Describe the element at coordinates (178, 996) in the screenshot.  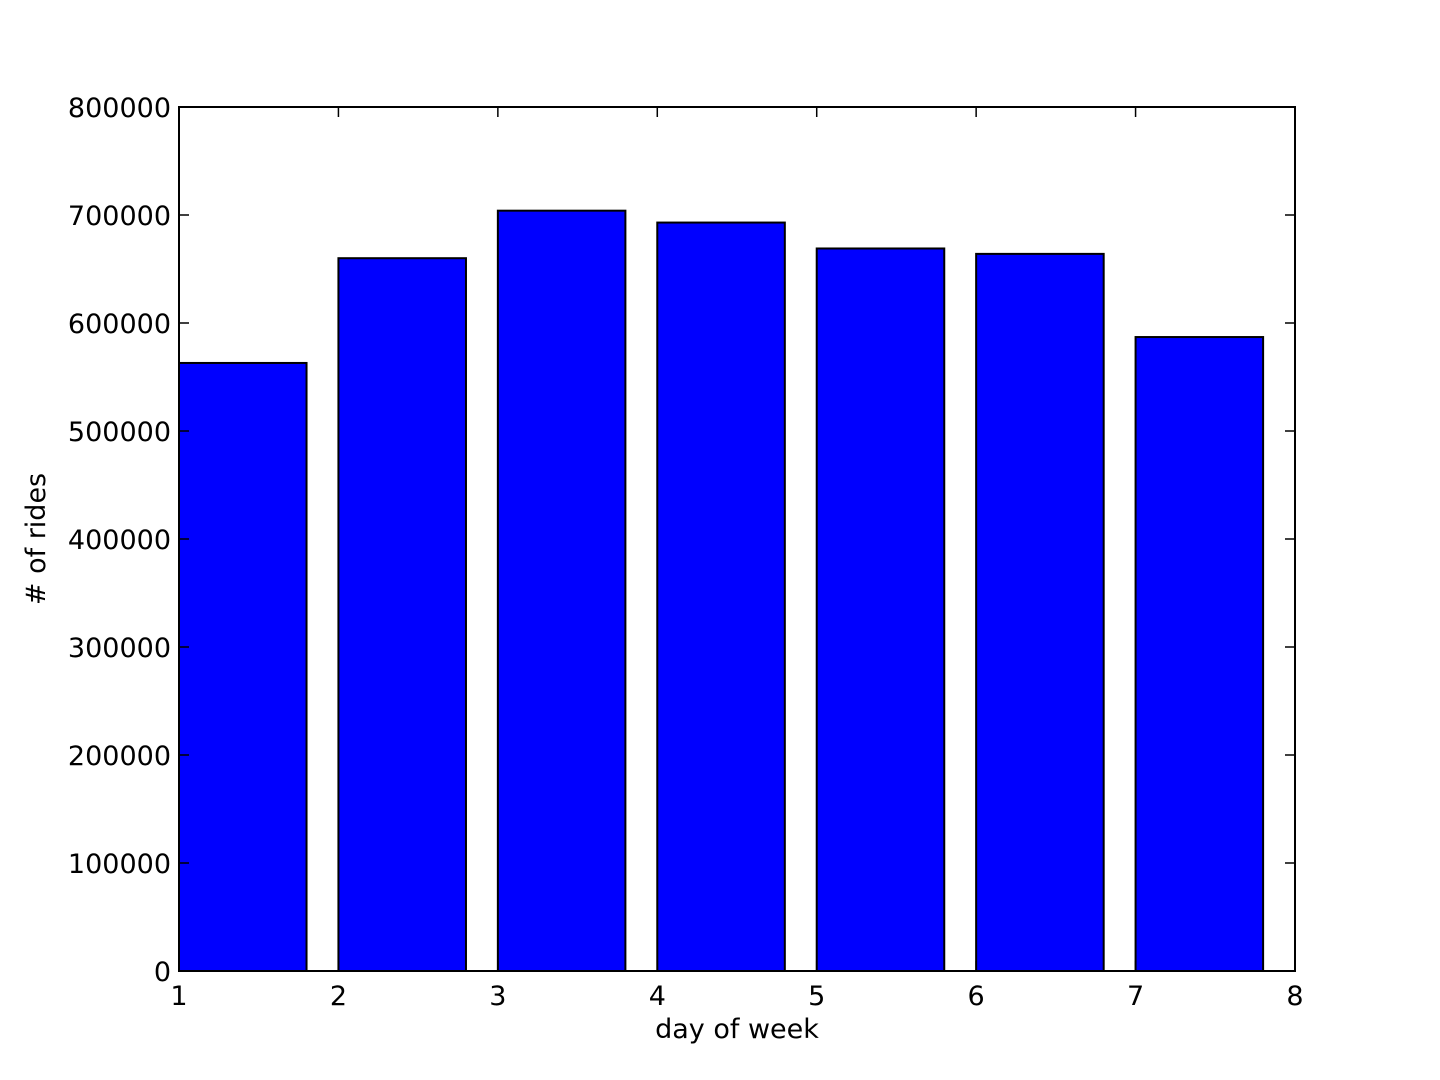
I see `x-tick-label: 1` at that location.